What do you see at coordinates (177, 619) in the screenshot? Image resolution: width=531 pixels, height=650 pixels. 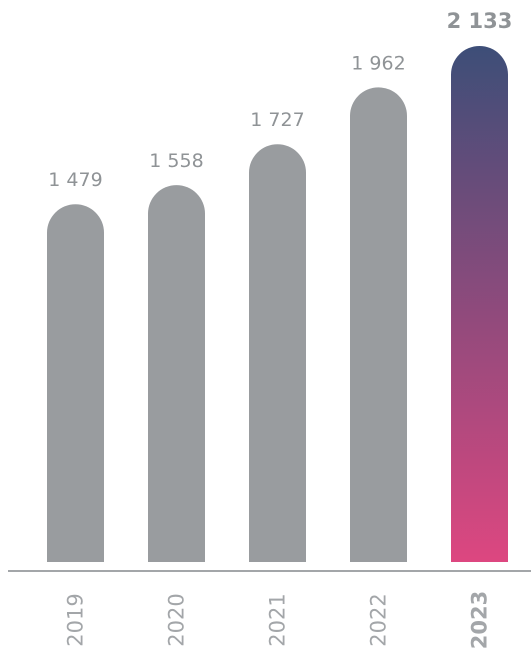 I see `category-label-2020: 2020` at bounding box center [177, 619].